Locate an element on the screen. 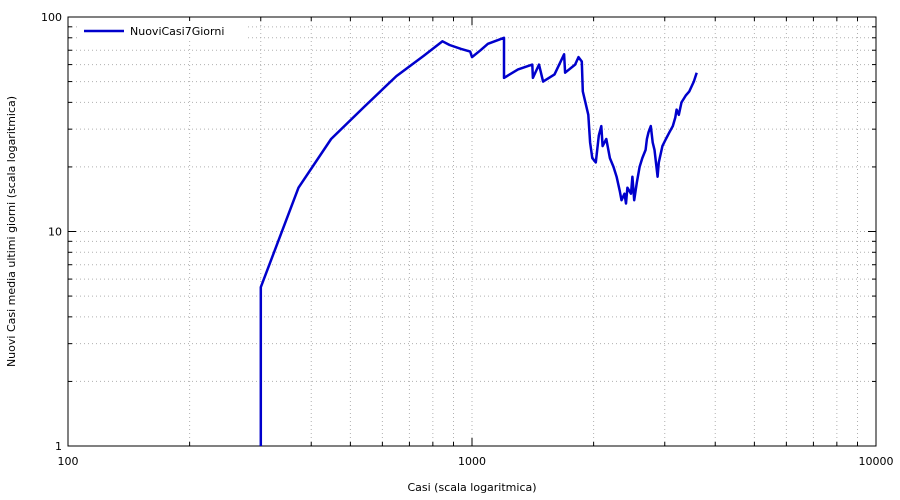 Image resolution: width=900 pixels, height=500 pixels. y-tick-label: 10 is located at coordinates (55, 232).